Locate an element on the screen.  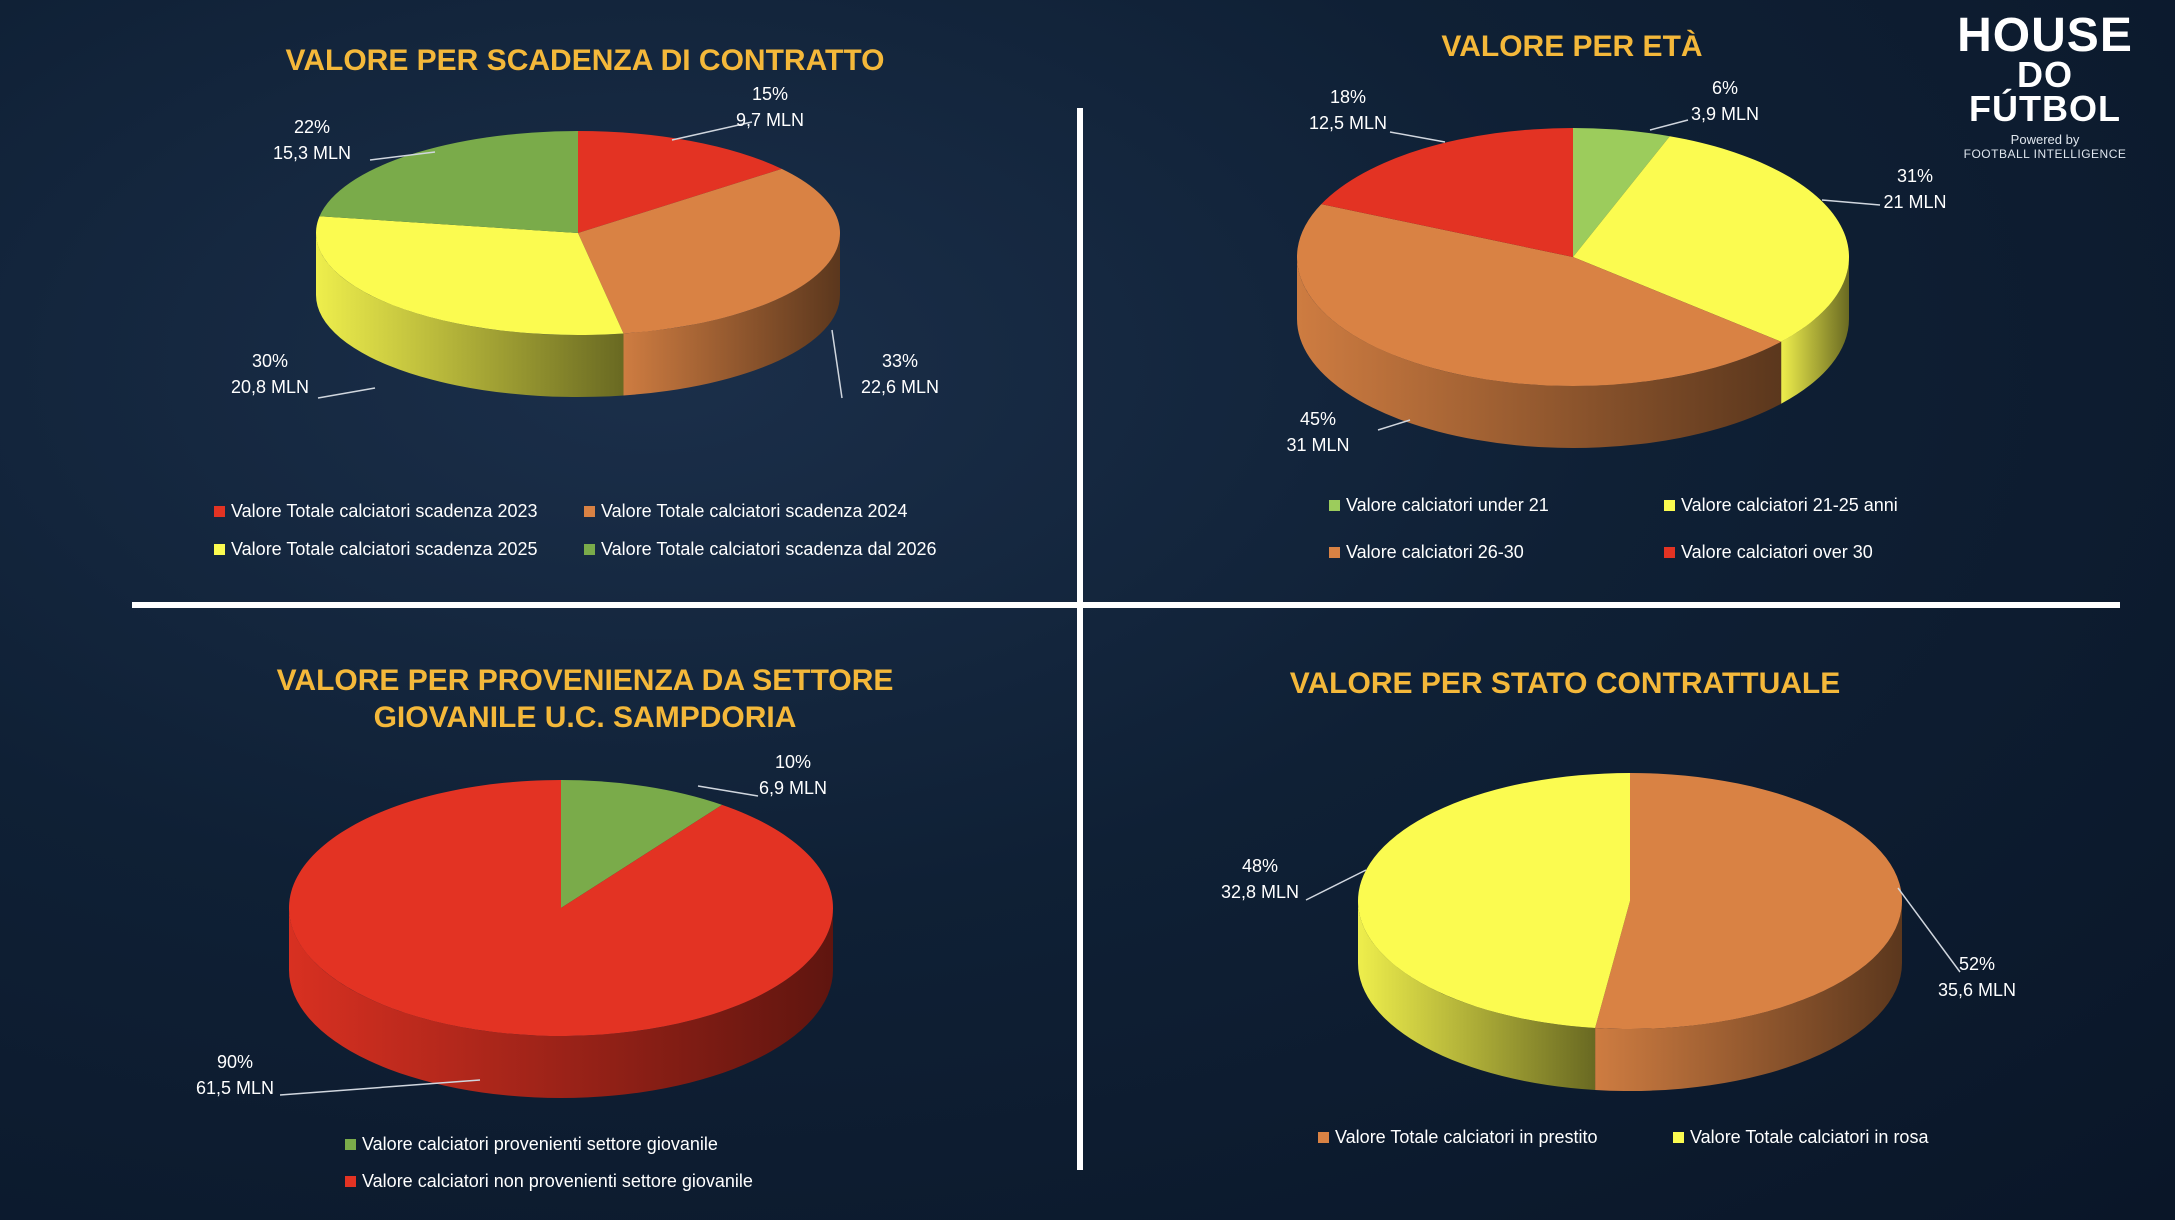
data-label-value-scadenza-0: 9,7 MLN is located at coordinates (770, 120).